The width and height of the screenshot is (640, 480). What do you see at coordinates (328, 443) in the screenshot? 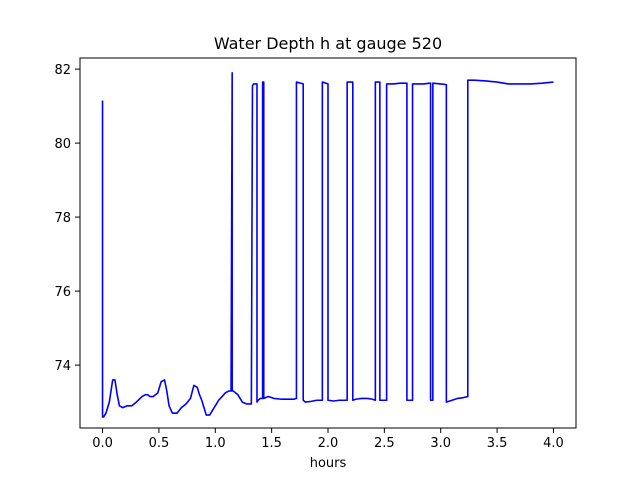
I see `x-tick-label: 2.0` at bounding box center [328, 443].